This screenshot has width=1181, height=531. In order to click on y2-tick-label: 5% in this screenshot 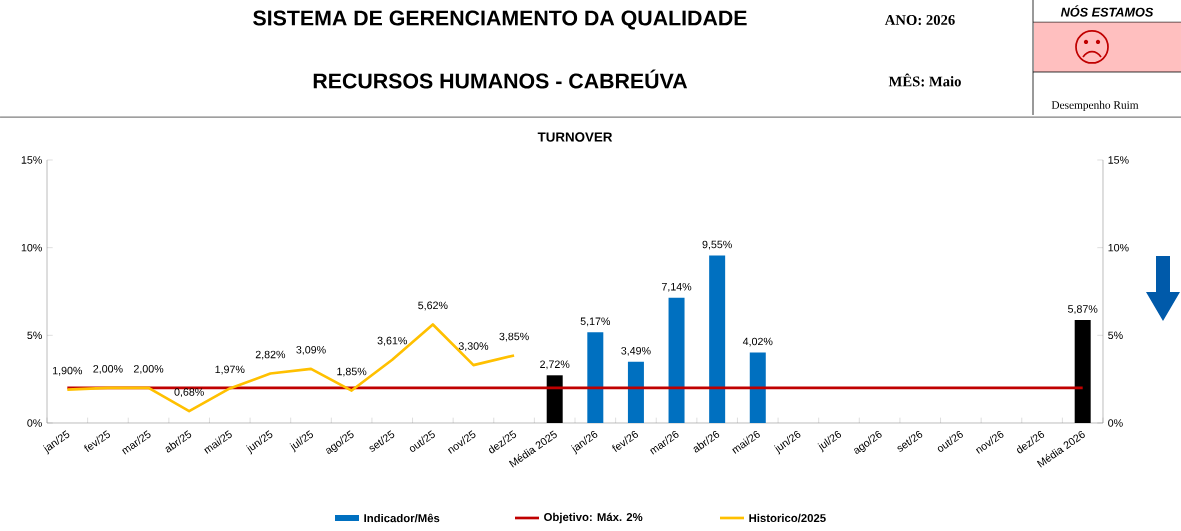, I will do `click(1115, 335)`.